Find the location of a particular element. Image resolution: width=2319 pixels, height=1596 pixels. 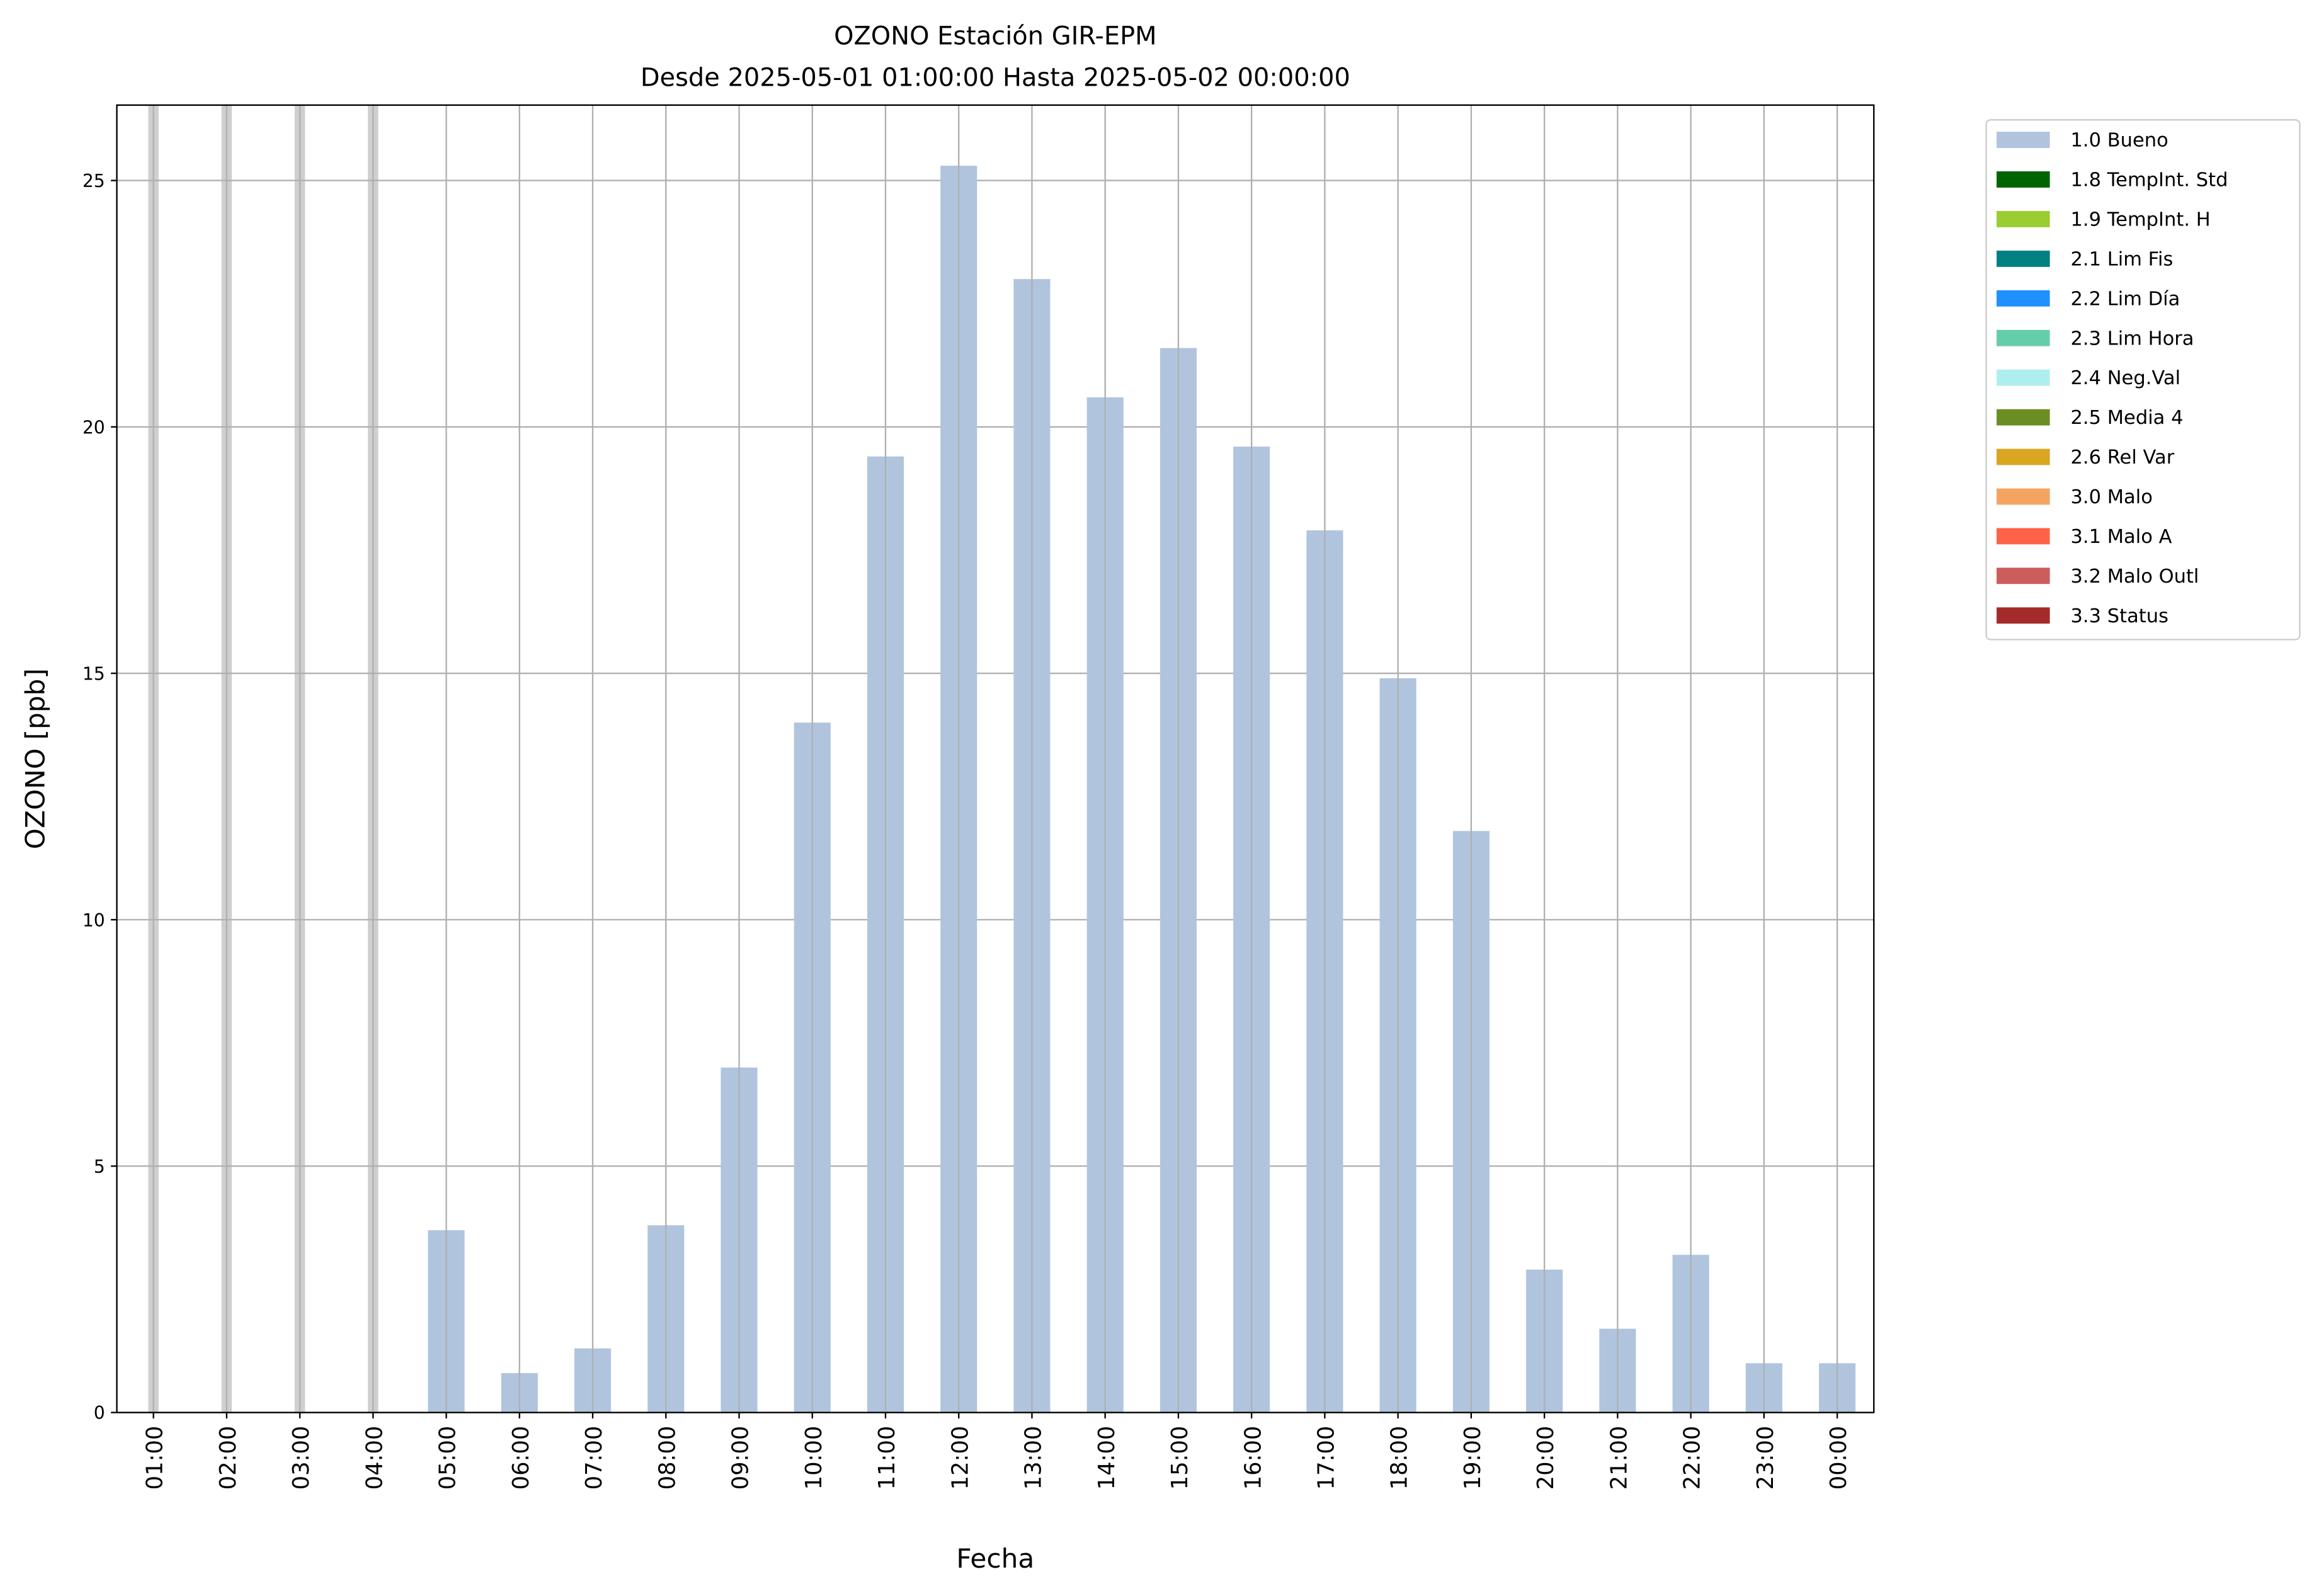

legend-label: 1.9 TempInt. H is located at coordinates (2141, 219).